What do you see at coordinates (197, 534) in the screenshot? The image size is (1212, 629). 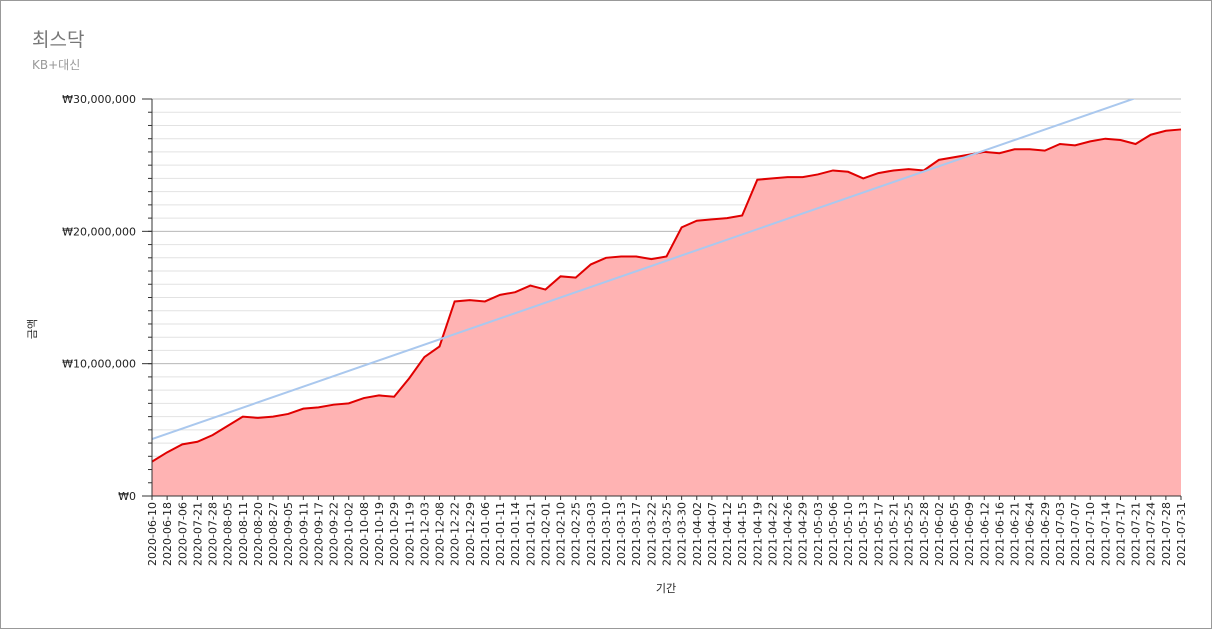 I see `x-tick-label: 2020-07-21` at bounding box center [197, 534].